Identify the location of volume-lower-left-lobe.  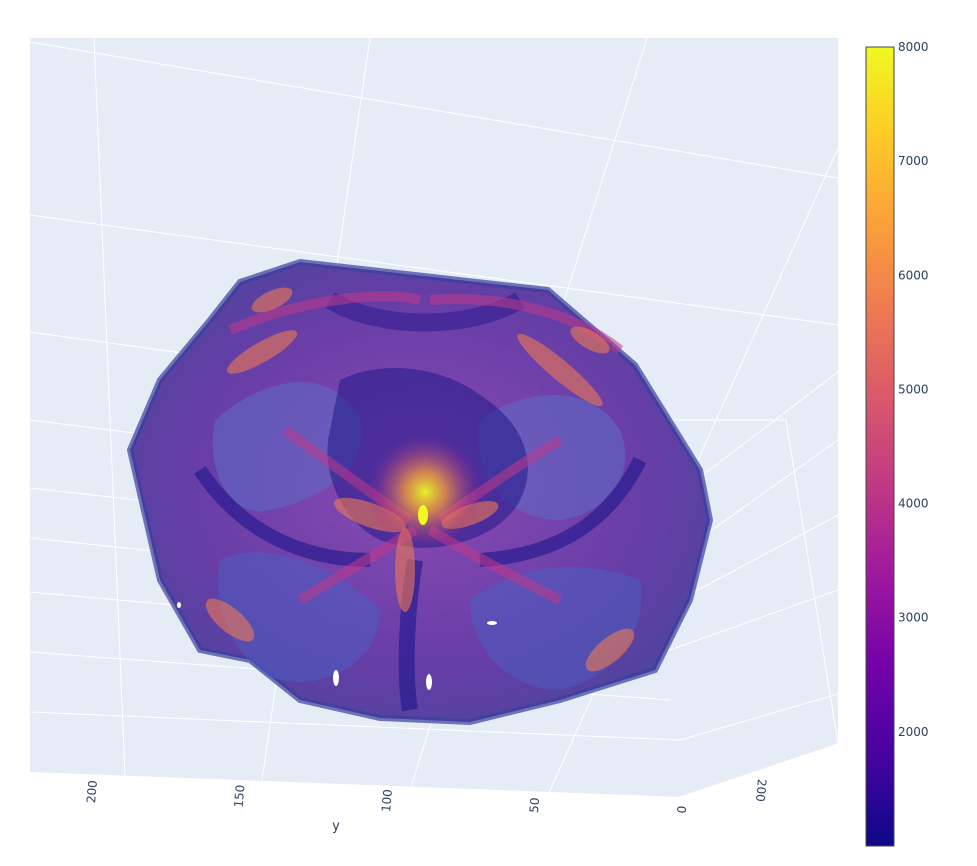
(299, 617).